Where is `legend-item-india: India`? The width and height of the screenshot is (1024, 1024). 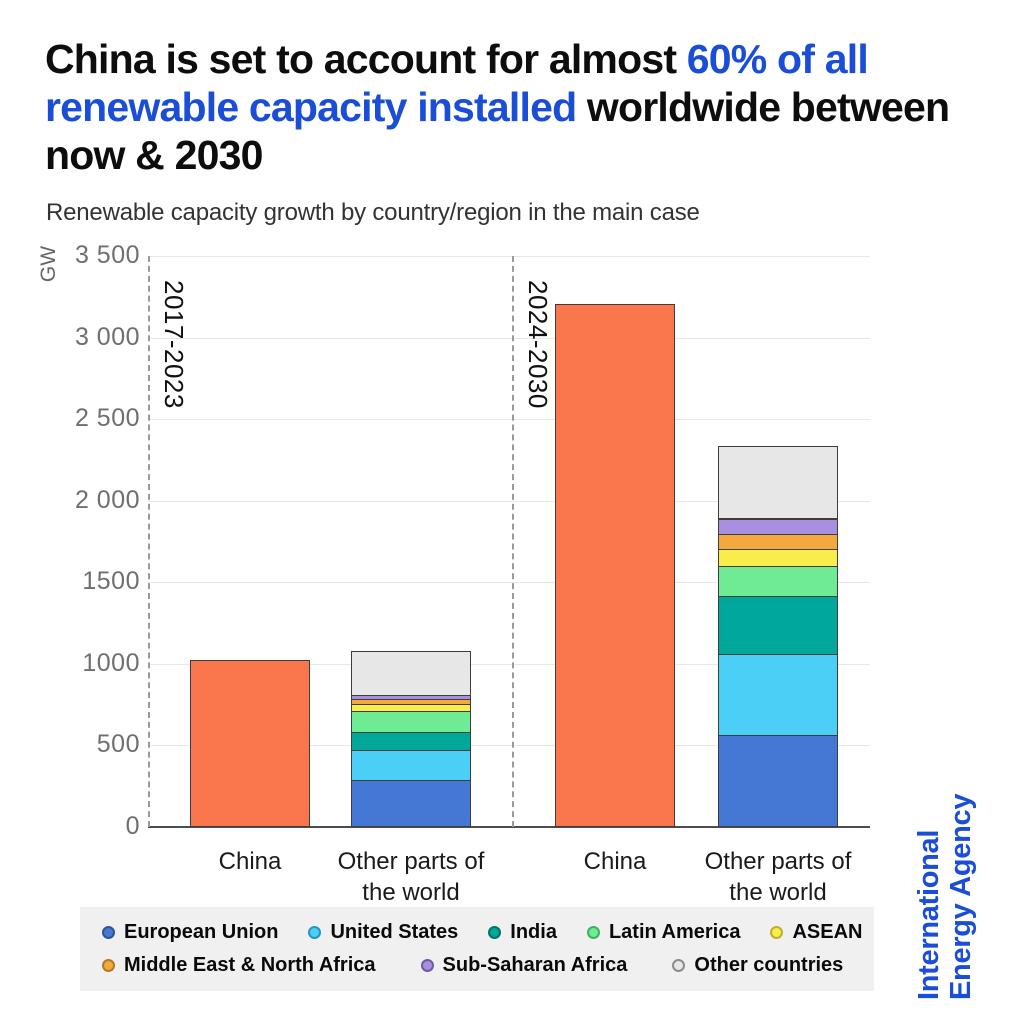
legend-item-india: India is located at coordinates (522, 932).